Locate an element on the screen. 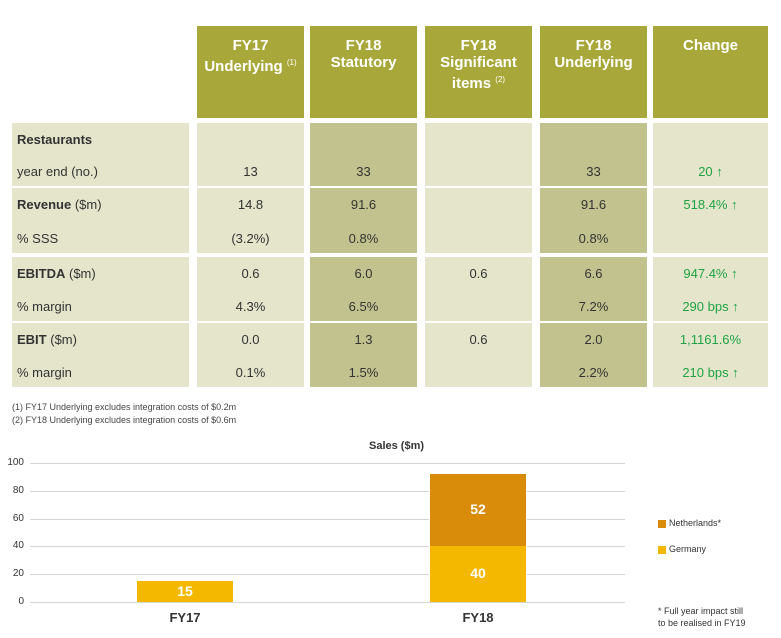  column-header: FY18 Significant items (2) is located at coordinates (478, 72).